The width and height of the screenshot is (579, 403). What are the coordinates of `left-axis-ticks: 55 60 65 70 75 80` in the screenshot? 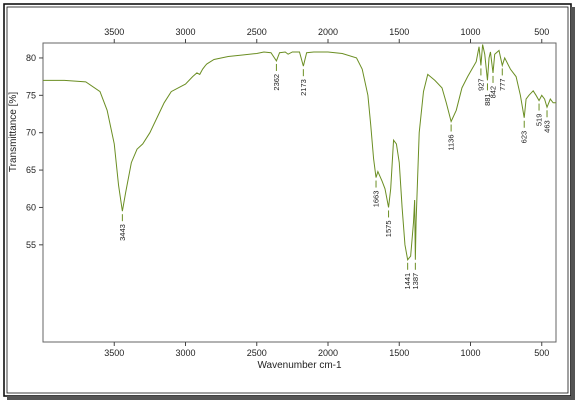 It's located at (34, 151).